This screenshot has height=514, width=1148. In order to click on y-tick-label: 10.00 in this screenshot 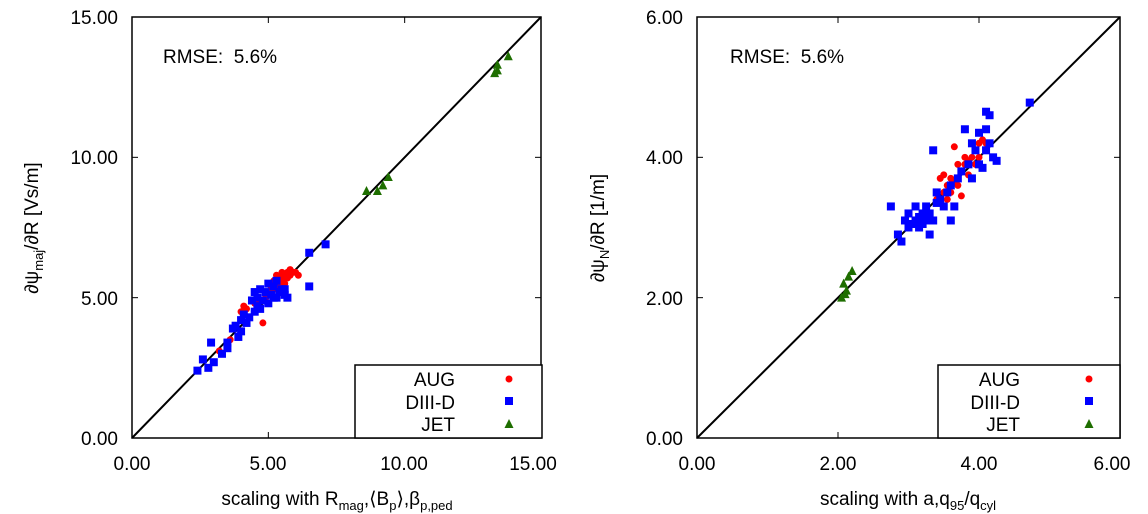, I will do `click(94, 158)`.